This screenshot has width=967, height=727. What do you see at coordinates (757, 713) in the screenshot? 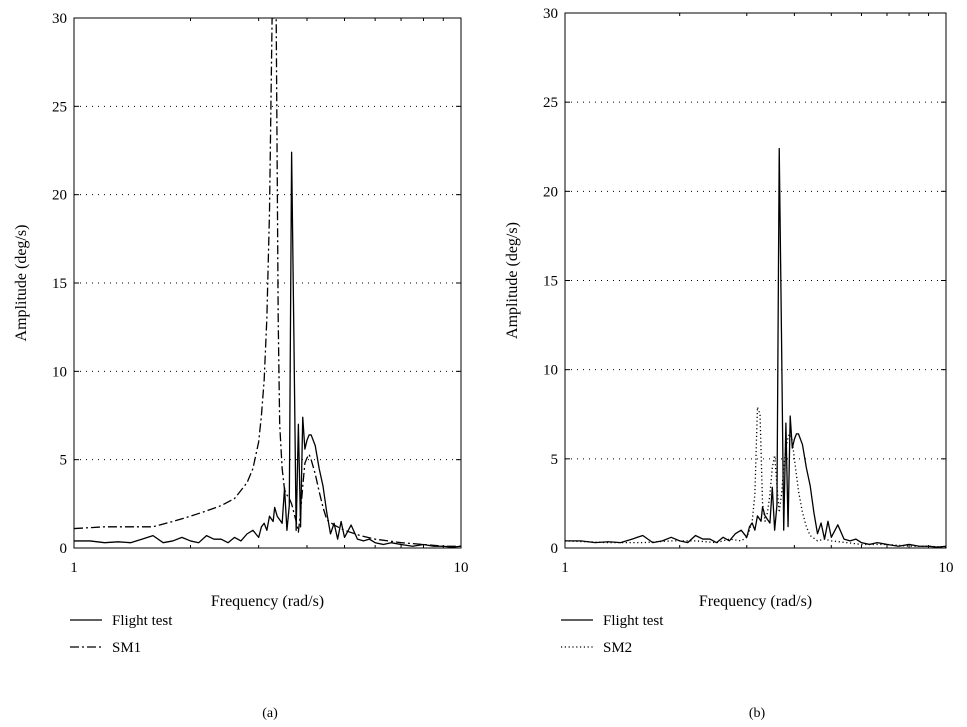
I see `panel-caption: (b)` at bounding box center [757, 713].